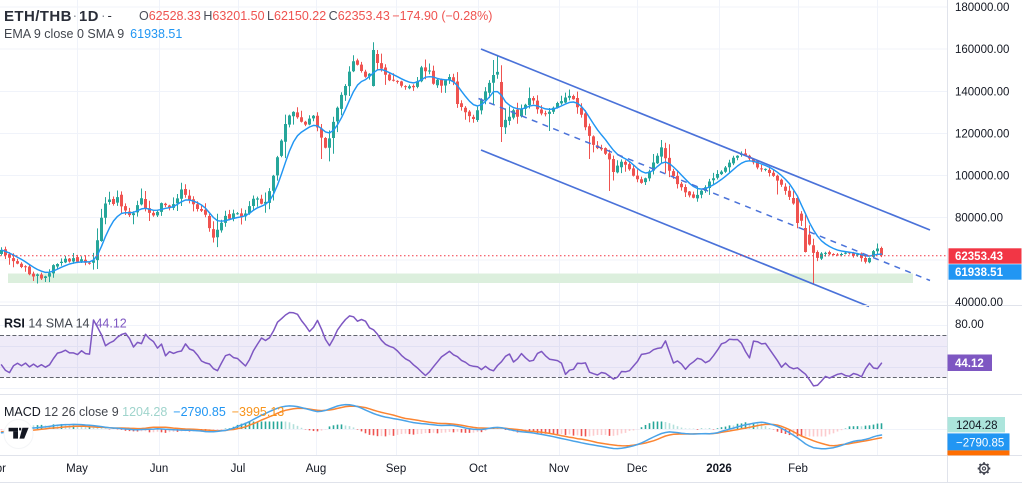 This screenshot has height=490, width=1022. What do you see at coordinates (637, 469) in the screenshot?
I see `svg-text: Dec` at bounding box center [637, 469].